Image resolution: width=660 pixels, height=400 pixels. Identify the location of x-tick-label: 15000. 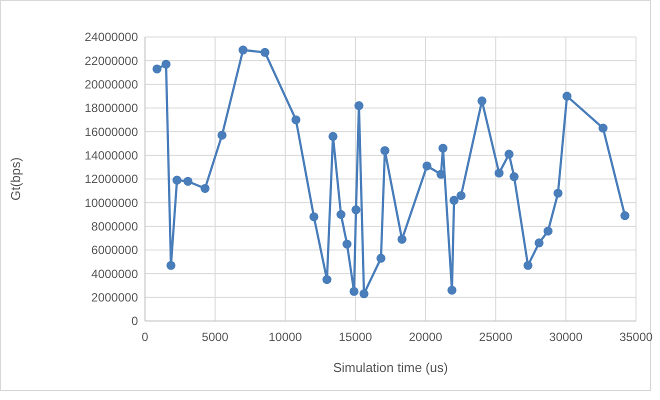
(355, 337).